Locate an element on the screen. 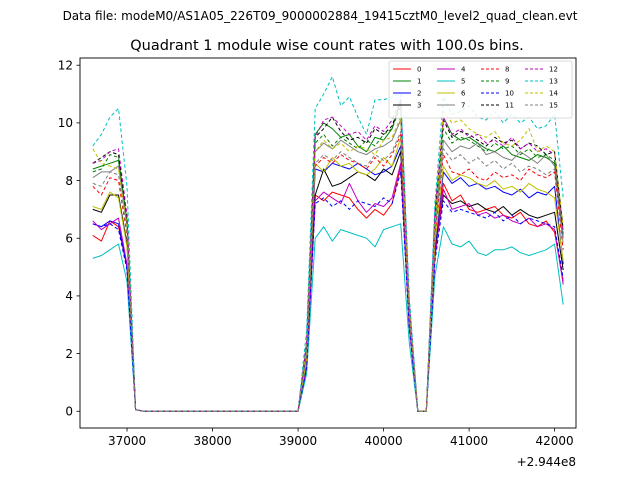 The width and height of the screenshot is (640, 480). legend-label-7: 7 is located at coordinates (463, 106).